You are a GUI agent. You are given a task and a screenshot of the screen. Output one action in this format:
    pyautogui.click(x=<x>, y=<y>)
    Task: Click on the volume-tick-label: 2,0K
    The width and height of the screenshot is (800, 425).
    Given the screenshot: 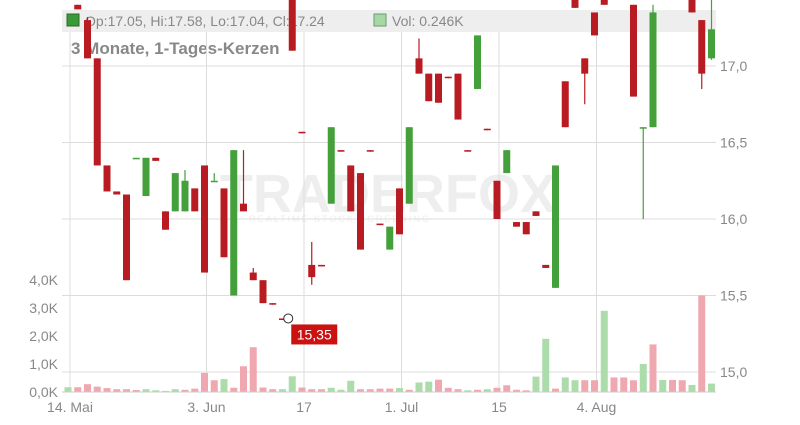 What is the action you would take?
    pyautogui.click(x=43, y=336)
    